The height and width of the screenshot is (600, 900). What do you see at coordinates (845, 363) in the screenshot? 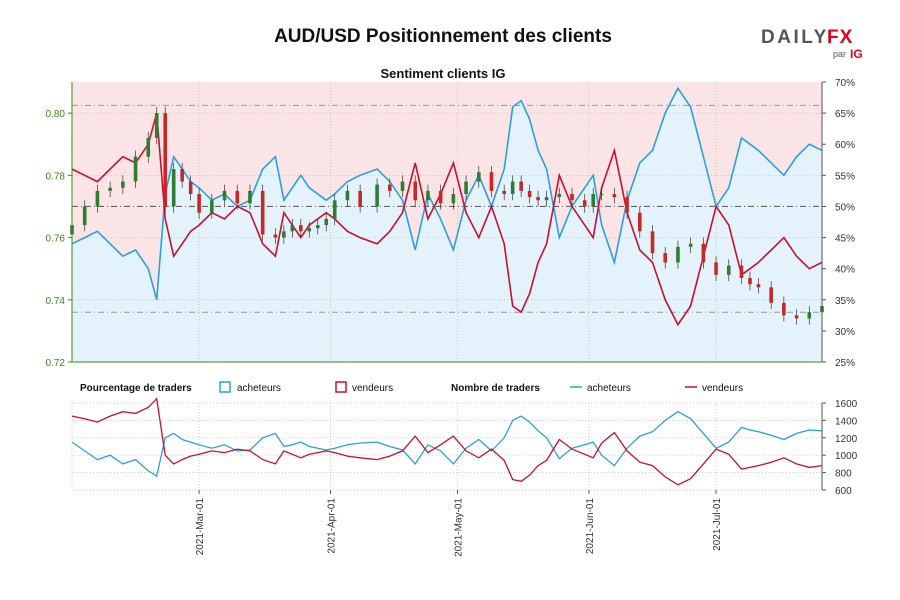
I see `pct-tick-label: 25%` at bounding box center [845, 363].